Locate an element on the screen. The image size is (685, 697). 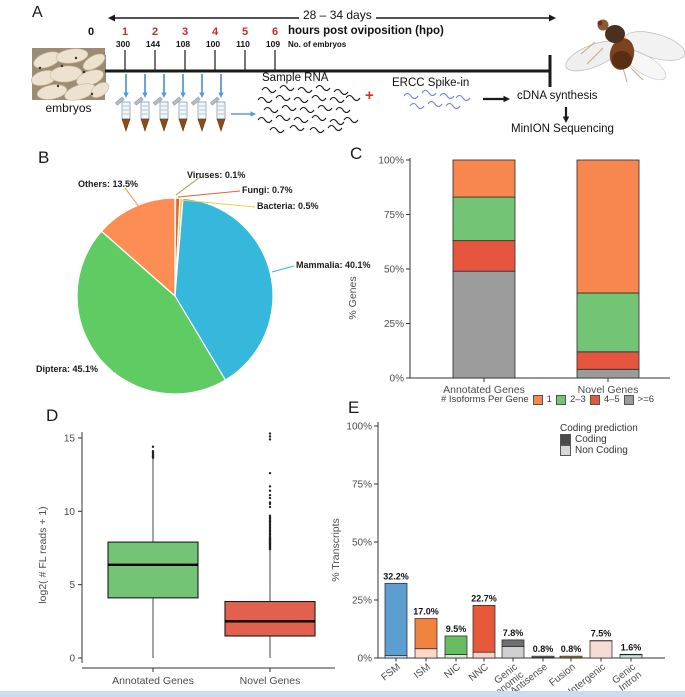
embryo-counts-caption: No. of embryos is located at coordinates (317, 44).